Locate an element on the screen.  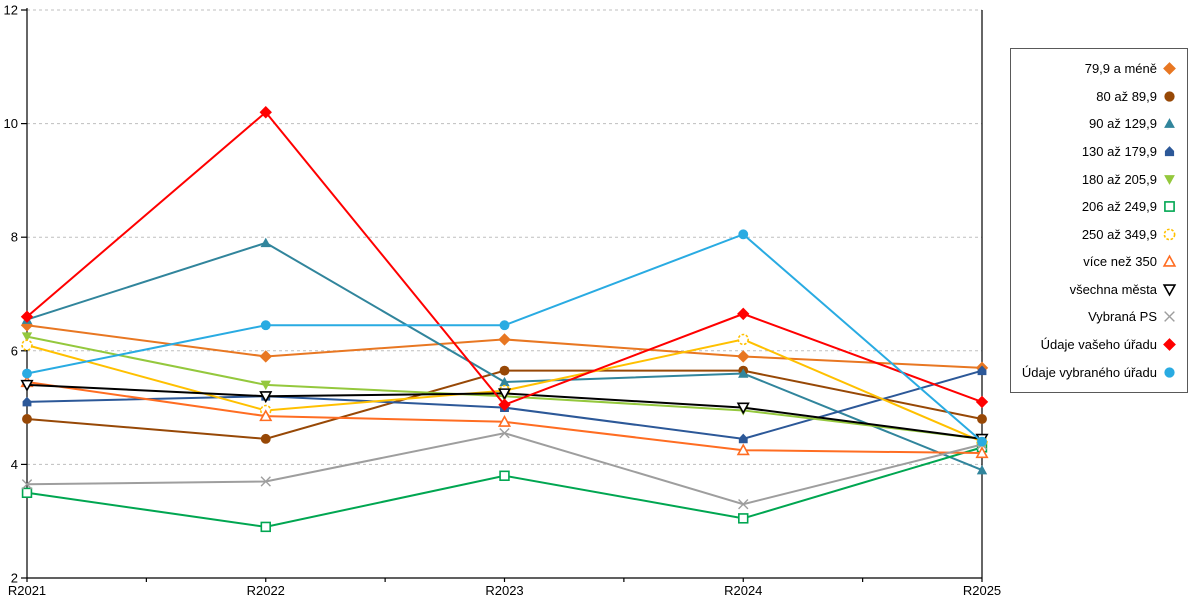
legend-label: Vybraná PS is located at coordinates (1122, 317).